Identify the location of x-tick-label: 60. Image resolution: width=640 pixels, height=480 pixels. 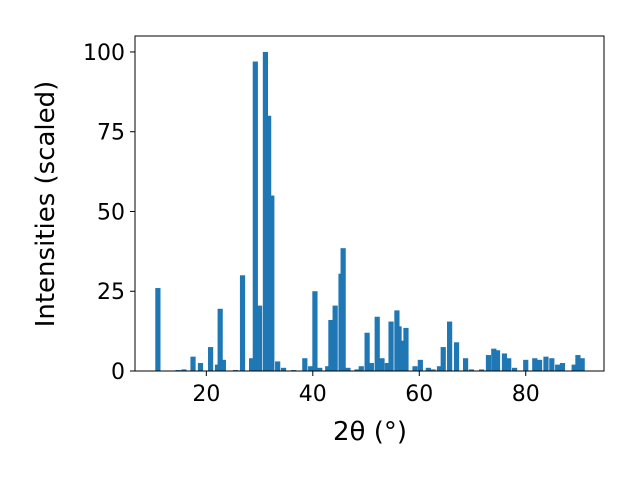
(419, 394).